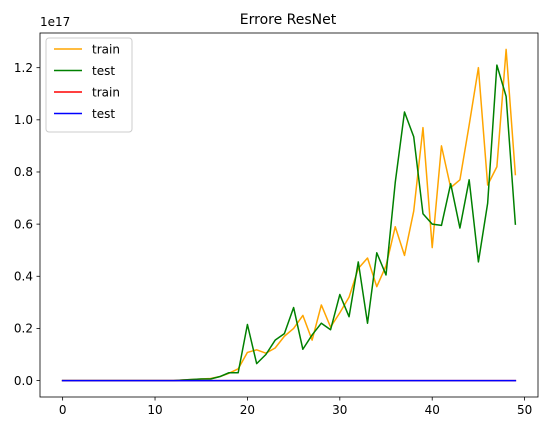  What do you see at coordinates (23, 329) in the screenshot?
I see `y-tick-label: 0.2` at bounding box center [23, 329].